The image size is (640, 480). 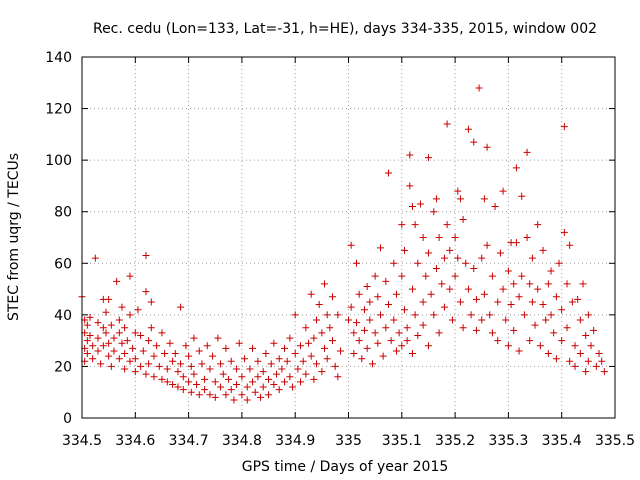 I want to click on x-tick-label: 334.5, so click(x=82, y=441).